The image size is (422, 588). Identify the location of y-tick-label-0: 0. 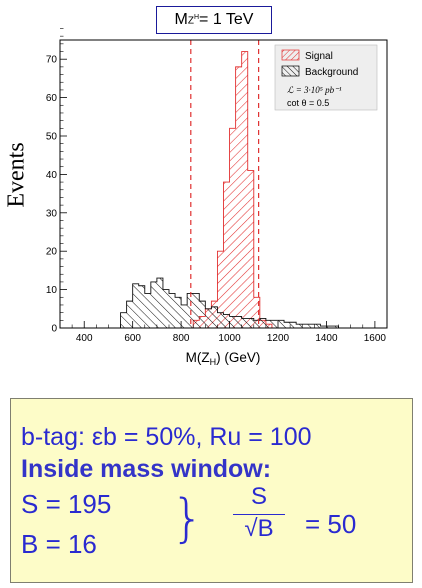
(54, 329).